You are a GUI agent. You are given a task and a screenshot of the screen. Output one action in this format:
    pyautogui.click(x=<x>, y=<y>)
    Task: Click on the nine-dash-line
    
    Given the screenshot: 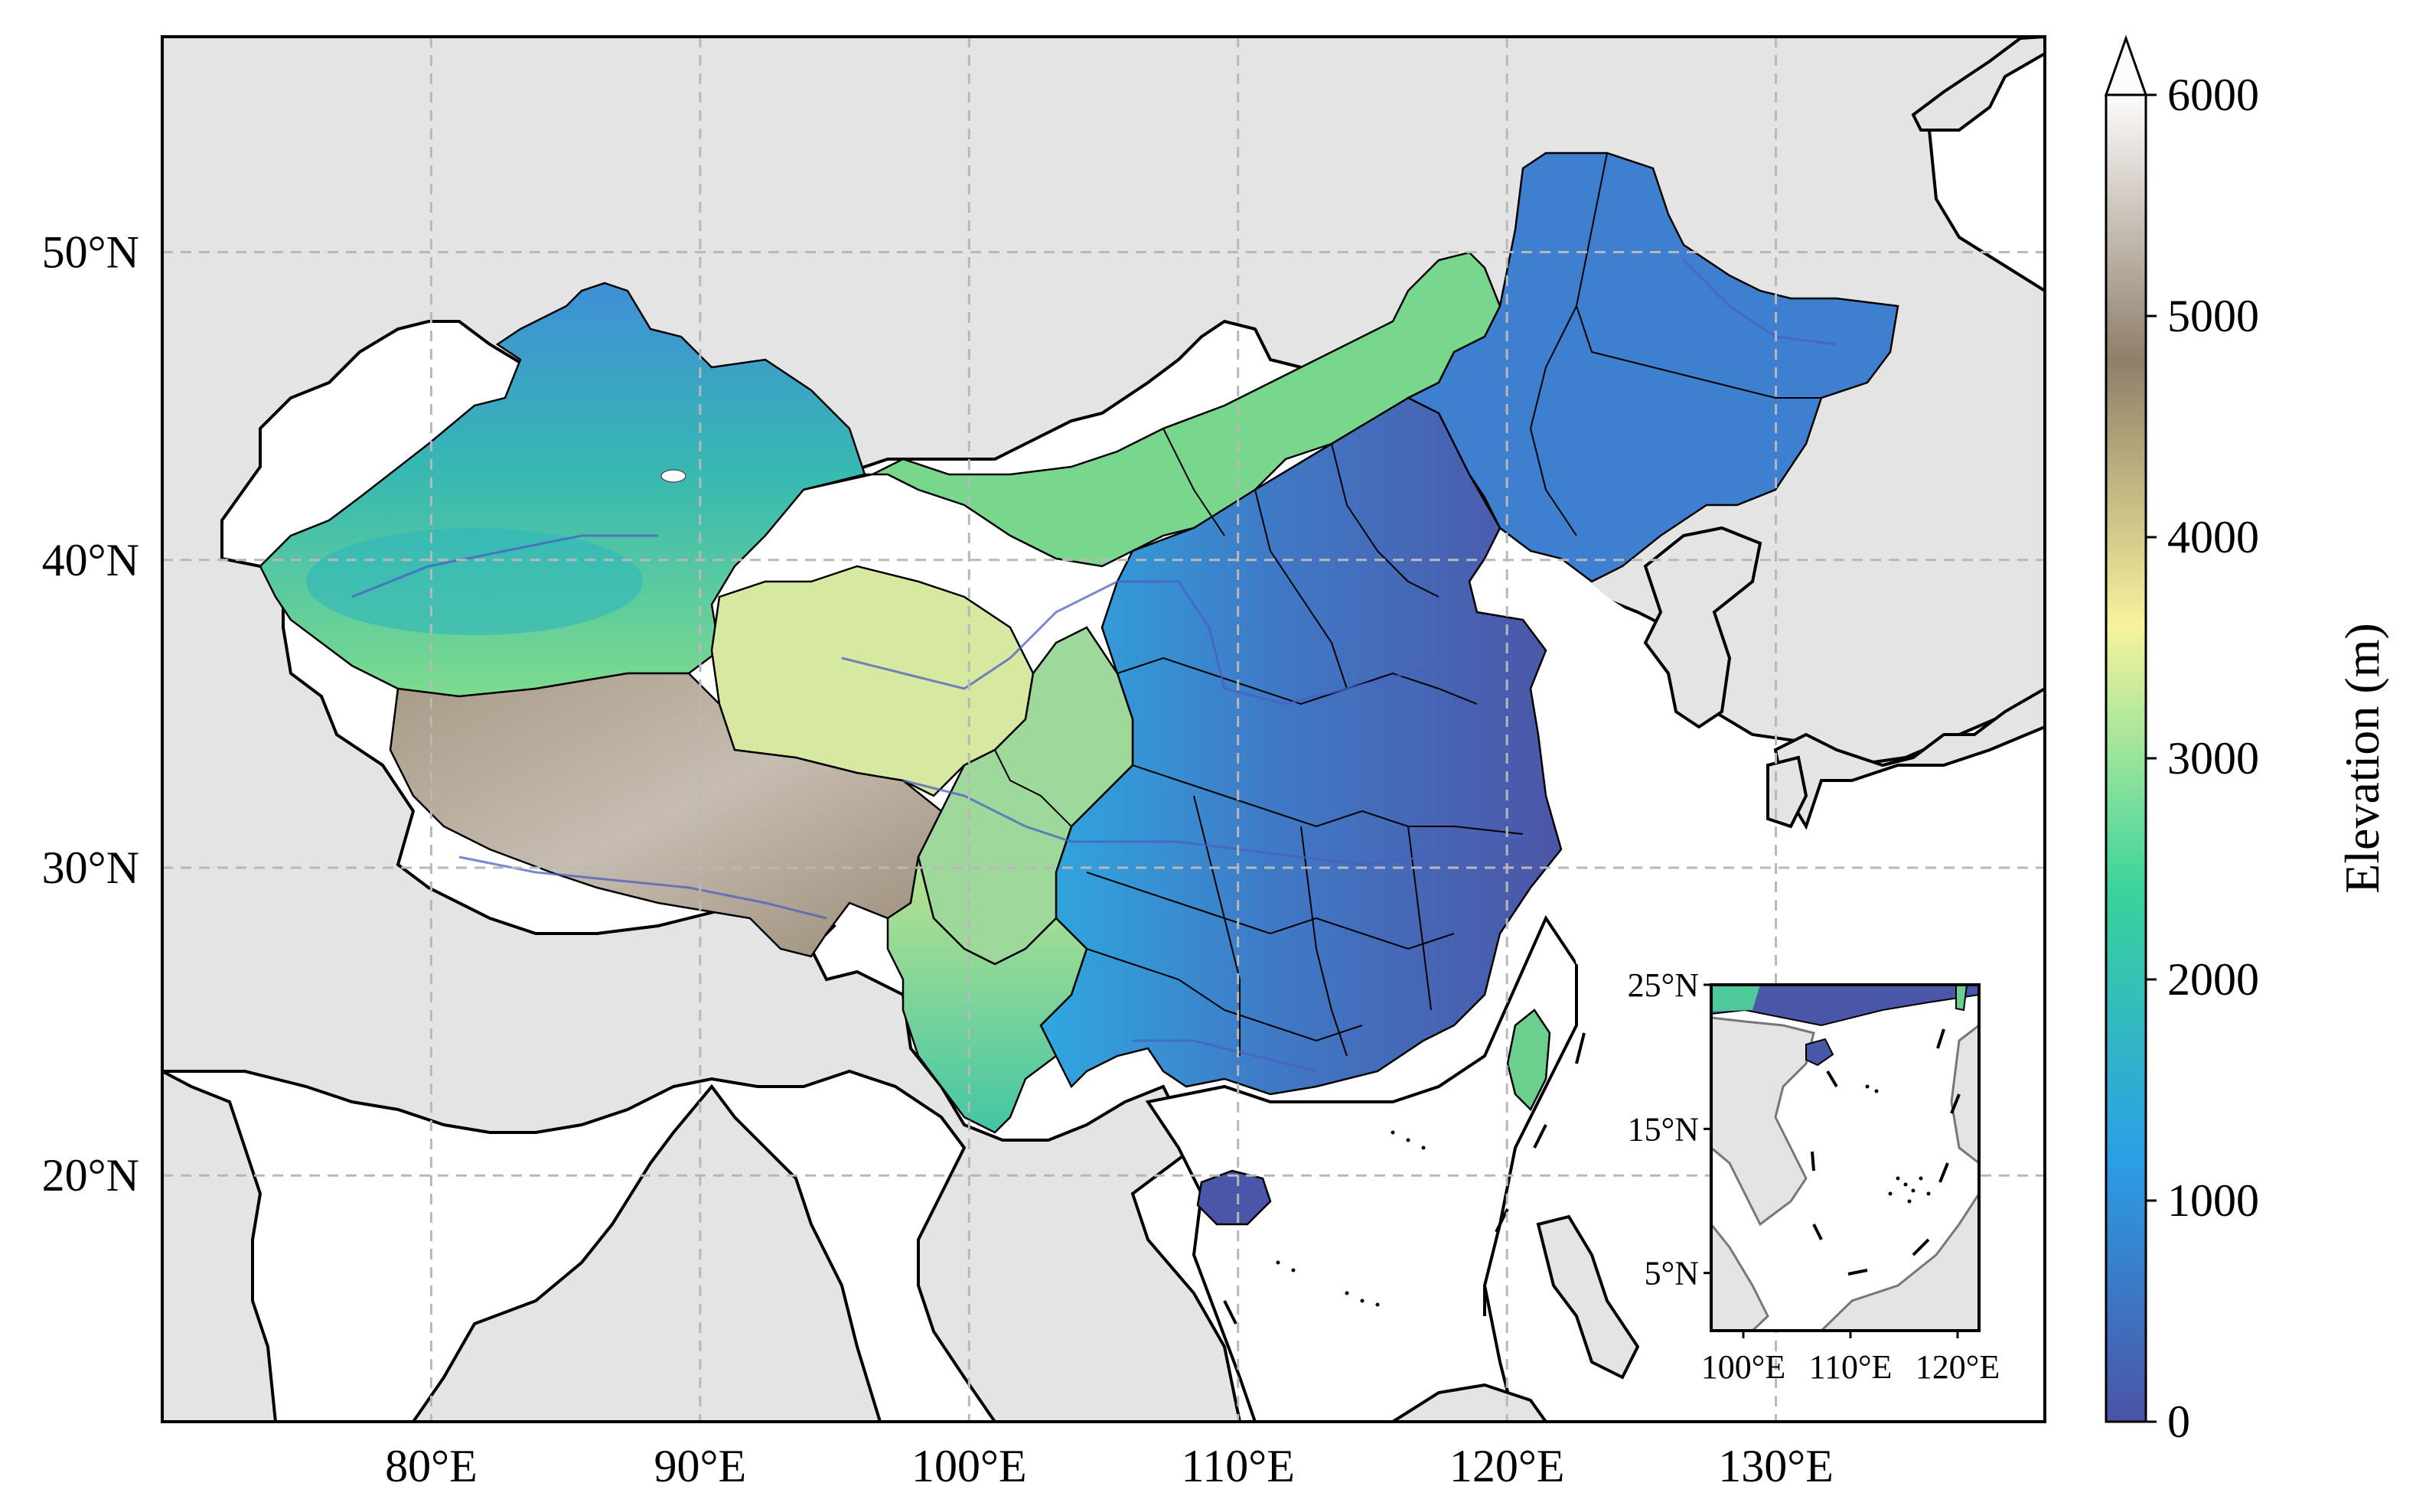 What is the action you would take?
    pyautogui.click(x=1404, y=1178)
    